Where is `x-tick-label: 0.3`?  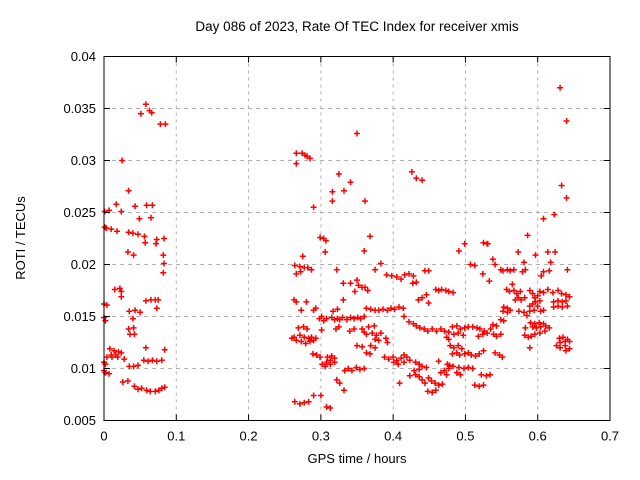 x-tick-label: 0.3 is located at coordinates (321, 436).